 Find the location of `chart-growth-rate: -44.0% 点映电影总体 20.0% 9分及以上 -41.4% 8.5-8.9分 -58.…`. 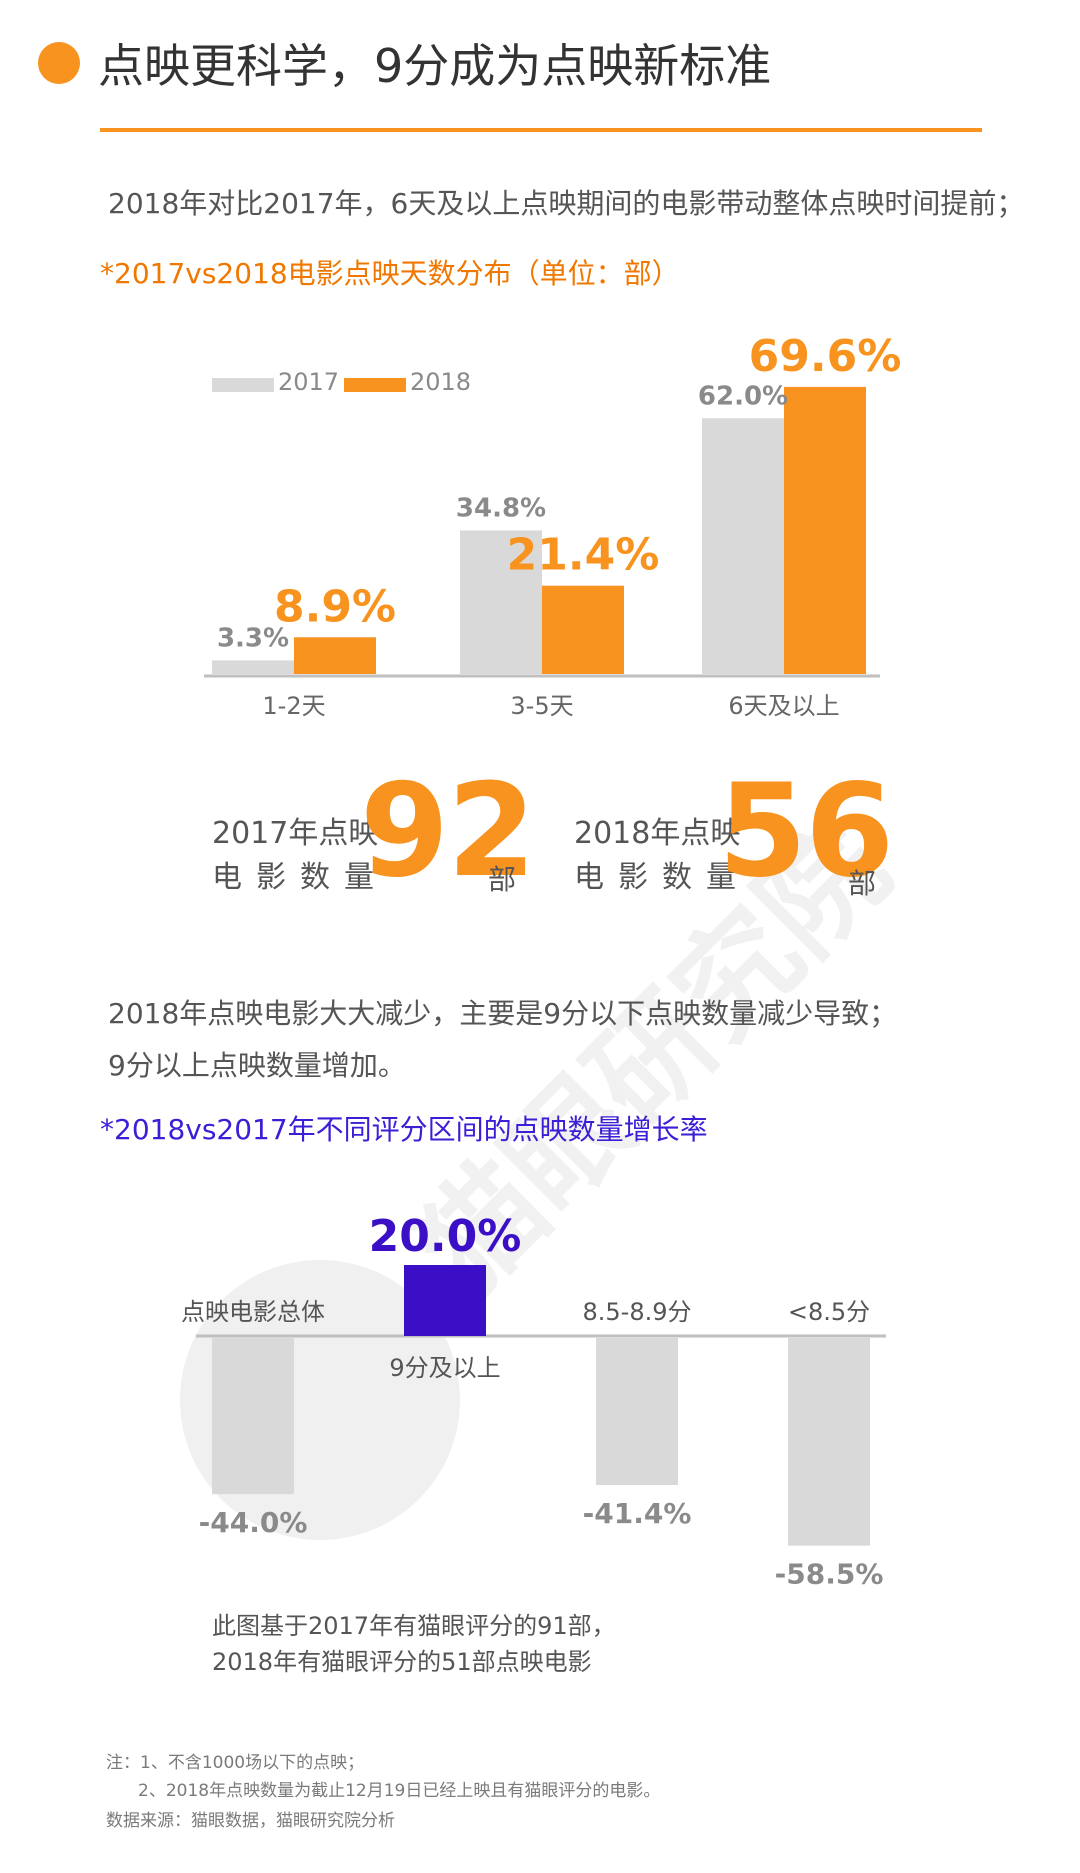

chart-growth-rate: -44.0% 点映电影总体 20.0% 9分及以上 -41.4% 8.5-8.9分 -58.… is located at coordinates (533, 1401).